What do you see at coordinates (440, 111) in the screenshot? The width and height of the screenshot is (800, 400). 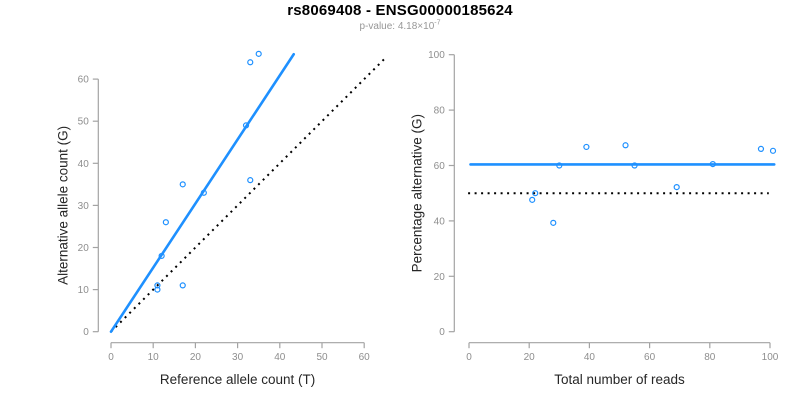 I see `y-tick-label: 80` at bounding box center [440, 111].